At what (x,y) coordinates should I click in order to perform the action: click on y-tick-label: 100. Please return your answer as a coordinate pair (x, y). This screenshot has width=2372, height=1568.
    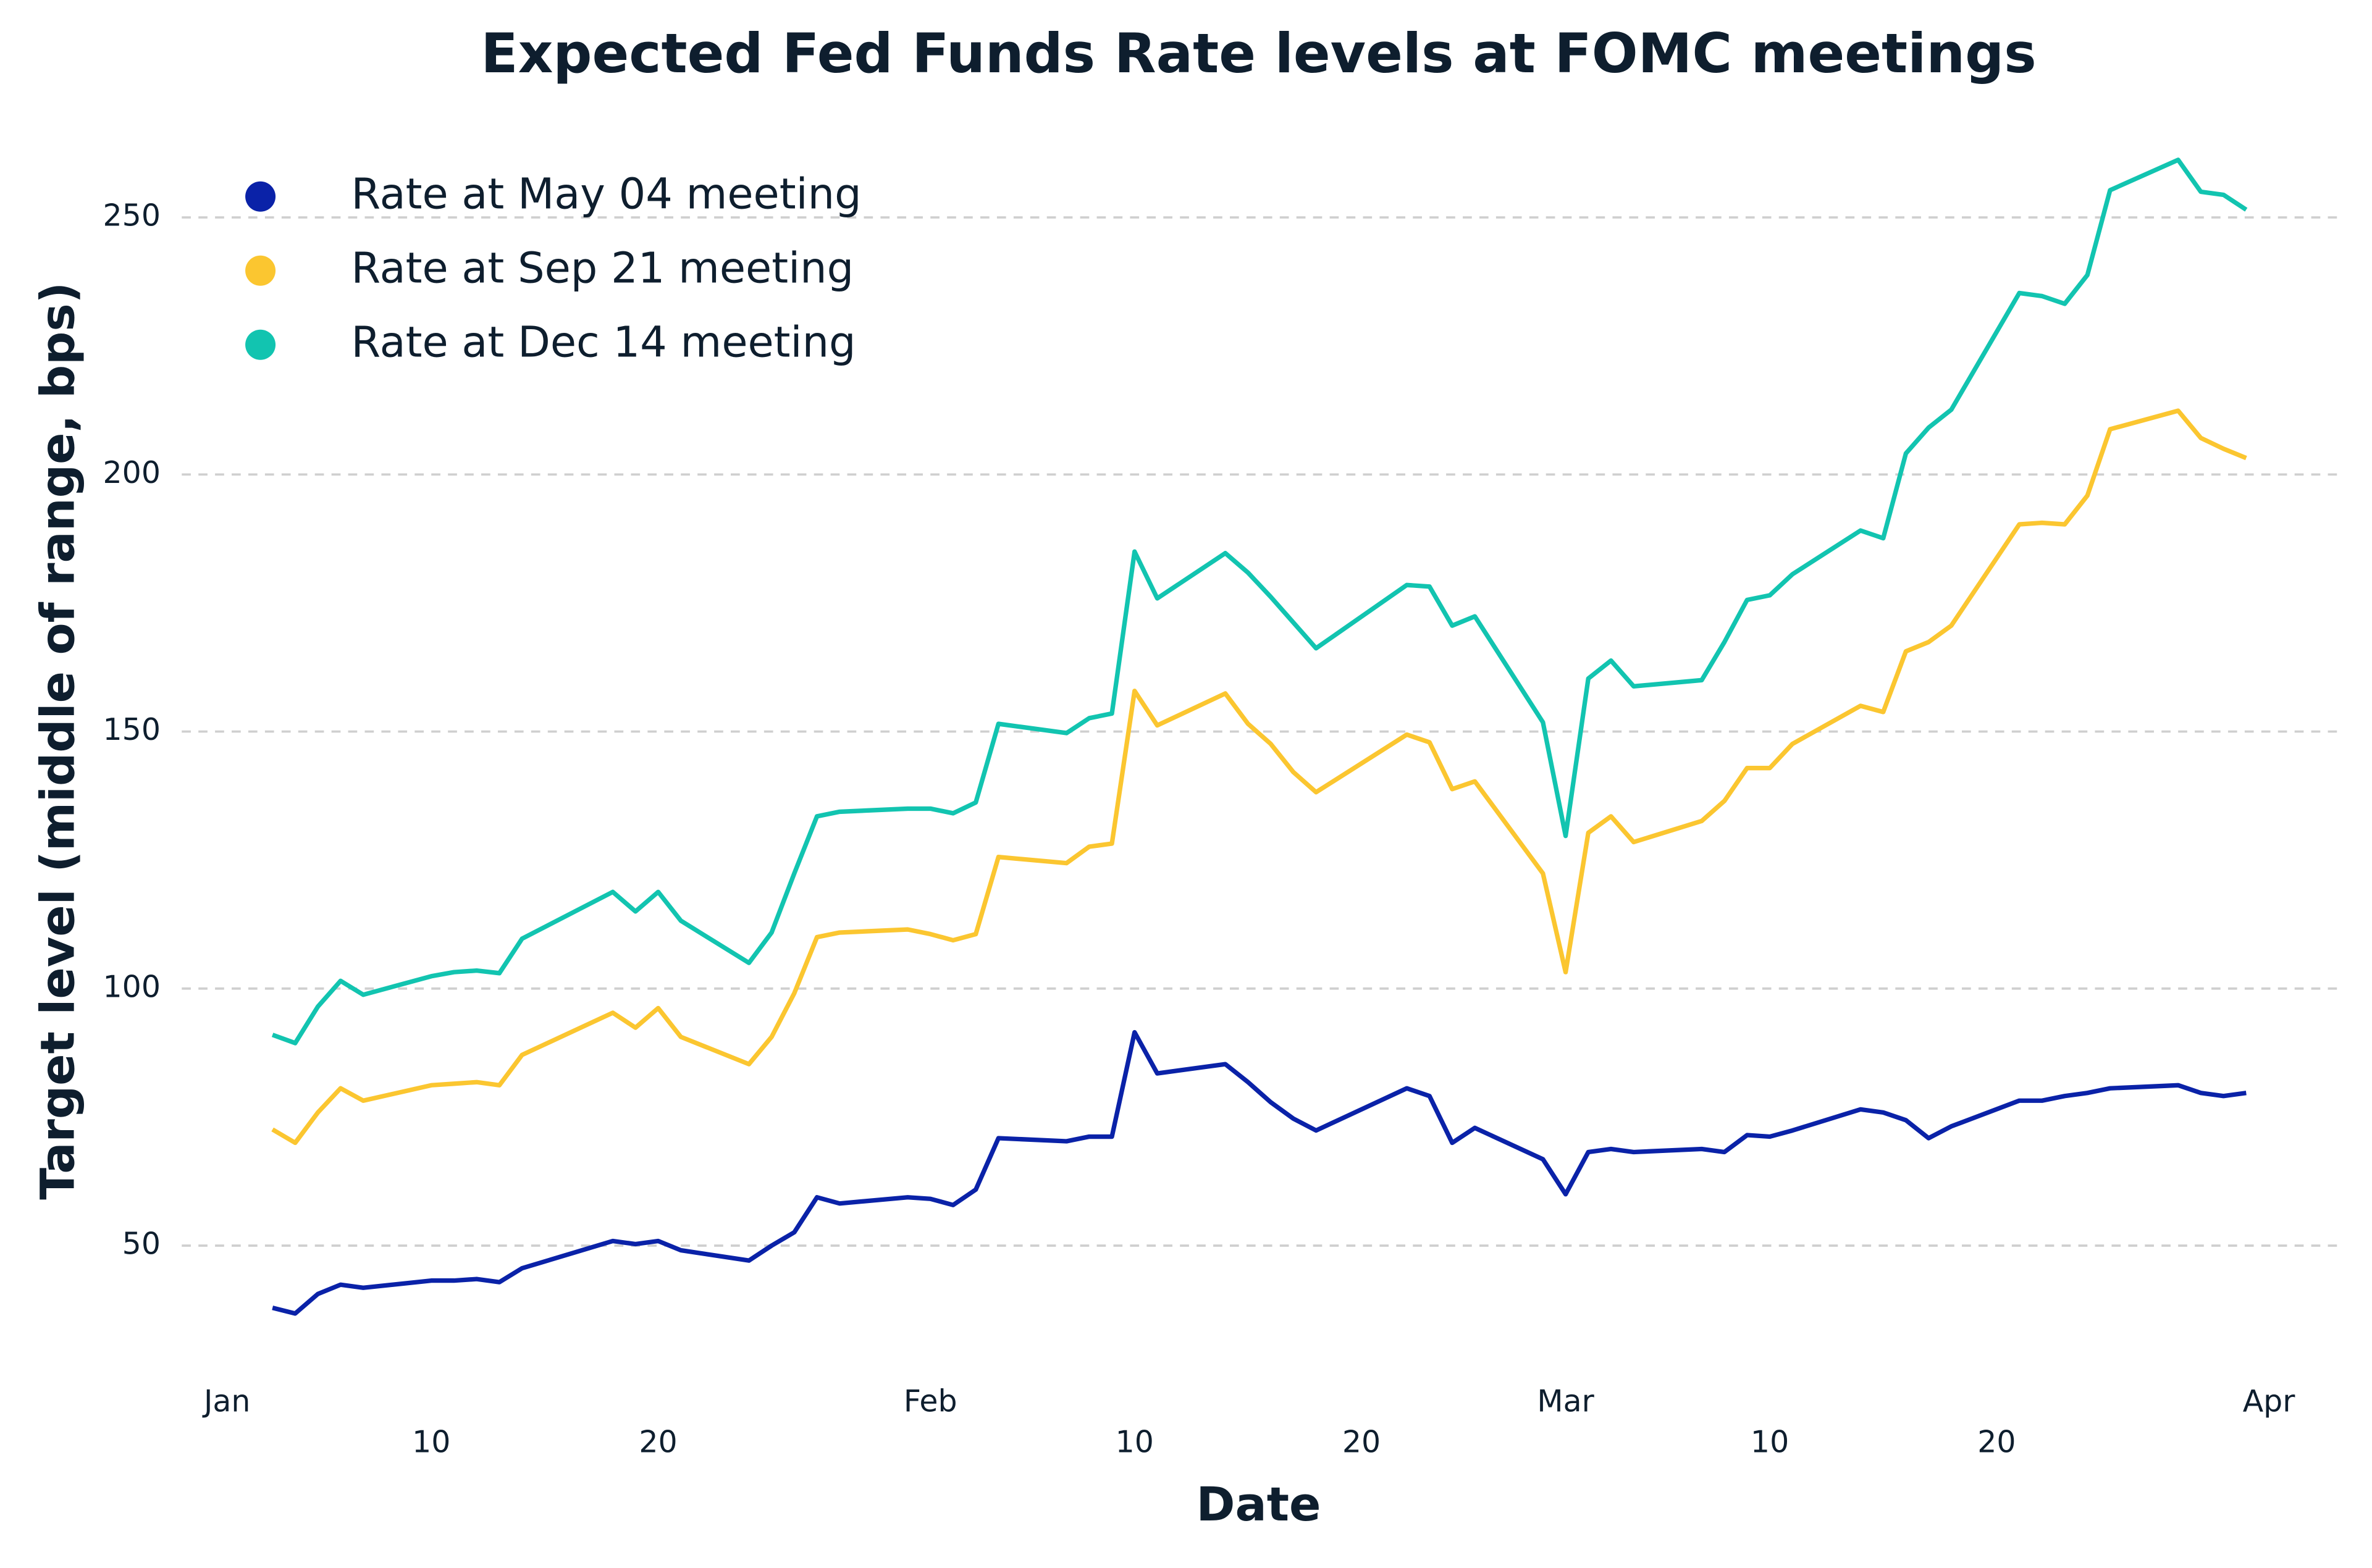
    Looking at the image, I should click on (132, 987).